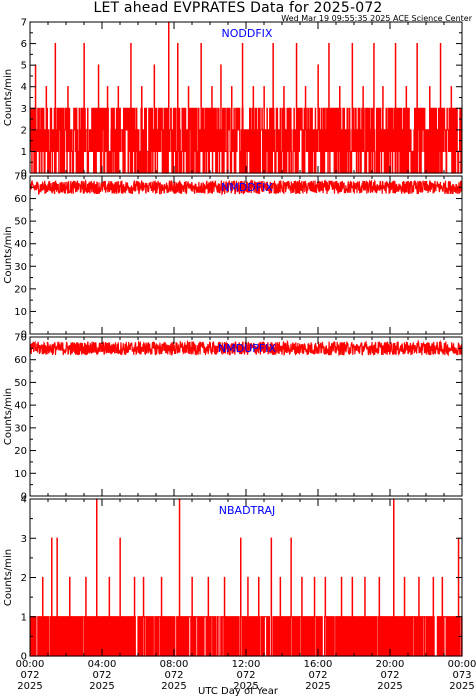 This screenshot has height=700, width=476. I want to click on x-tick-label: 16:00, so click(318, 664).